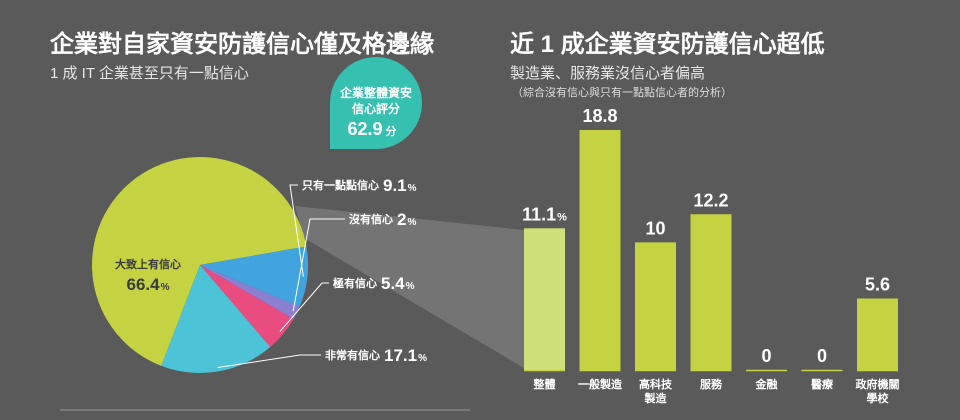 This screenshot has width=960, height=420. What do you see at coordinates (878, 384) in the screenshot?
I see `bar-category-7-line1: 政府機關` at bounding box center [878, 384].